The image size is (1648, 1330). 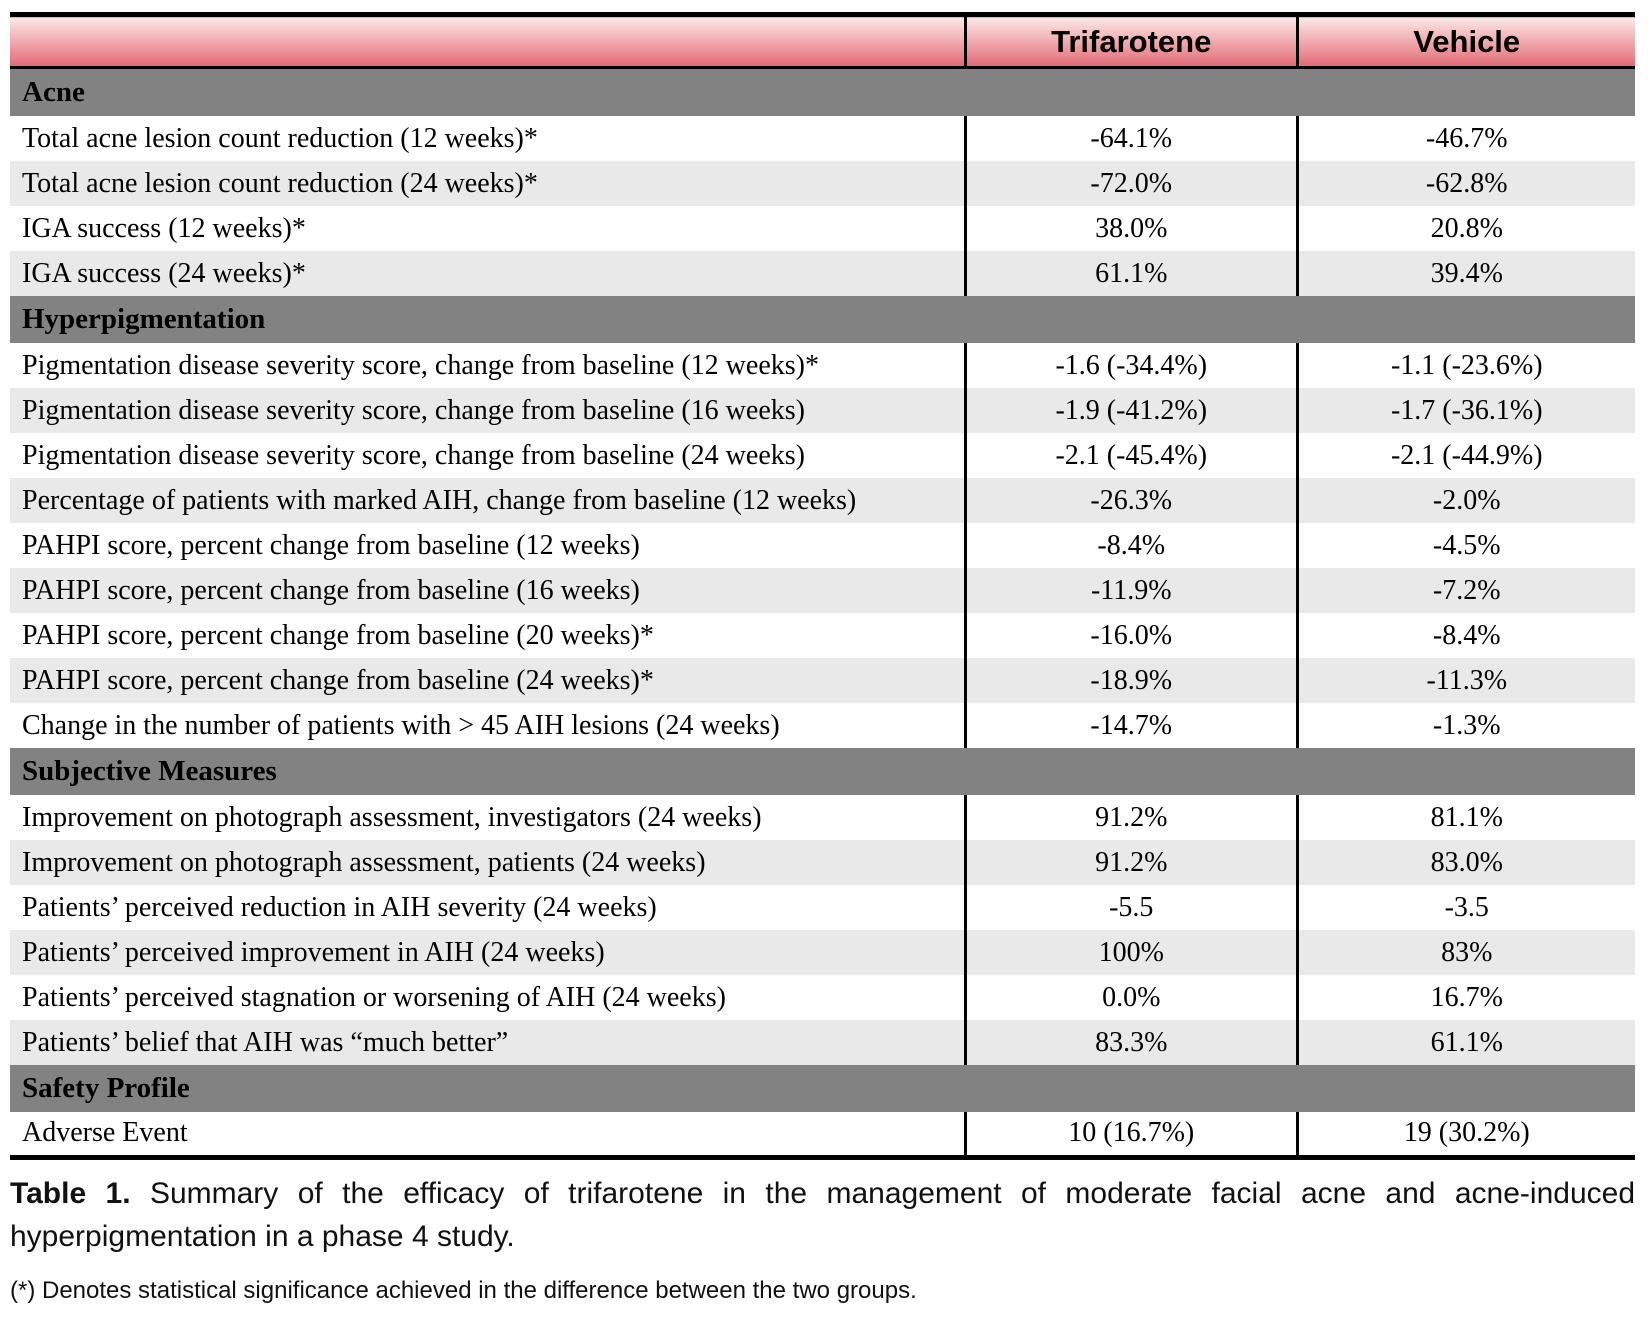 What do you see at coordinates (1465, 907) in the screenshot?
I see `vehicle-value: -3.5` at bounding box center [1465, 907].